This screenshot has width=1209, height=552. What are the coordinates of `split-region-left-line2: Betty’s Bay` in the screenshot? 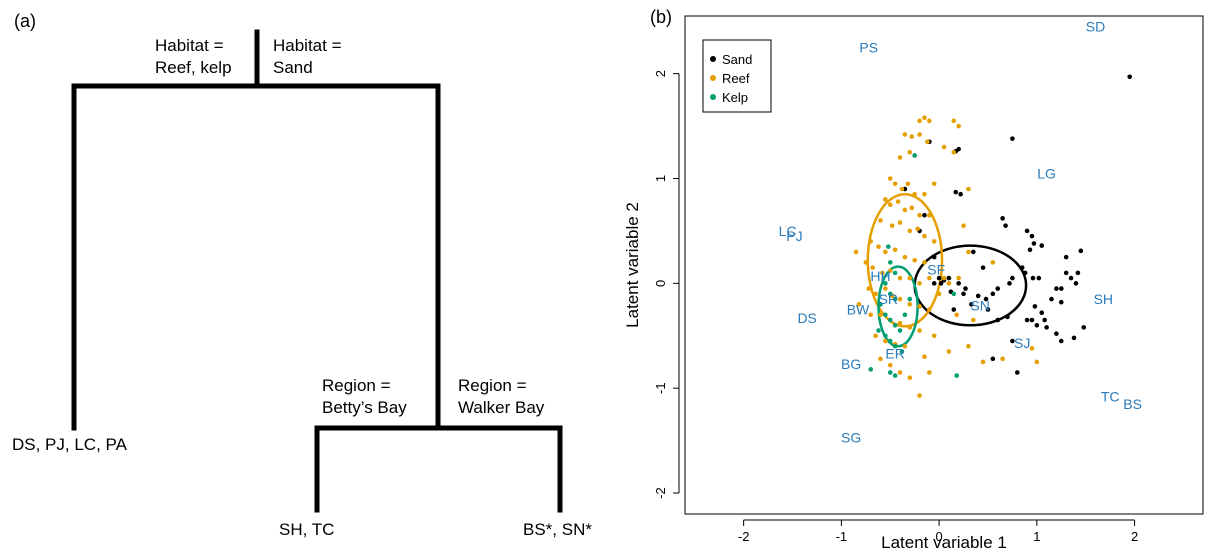 It's located at (364, 407).